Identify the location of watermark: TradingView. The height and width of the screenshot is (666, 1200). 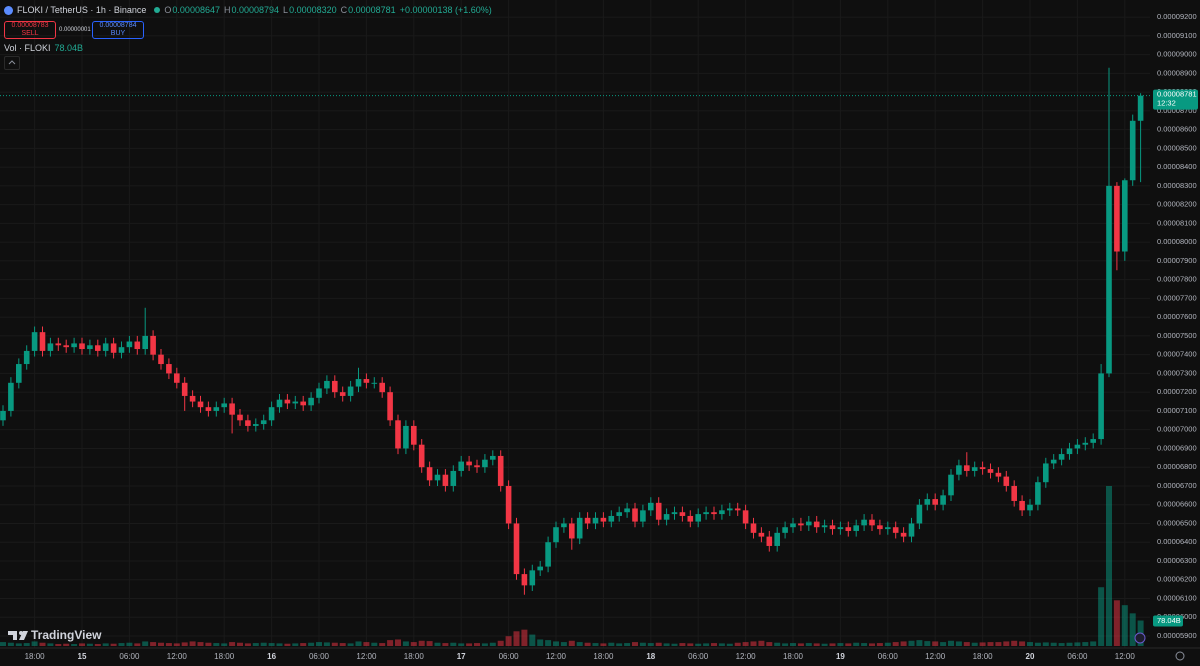
(55, 635).